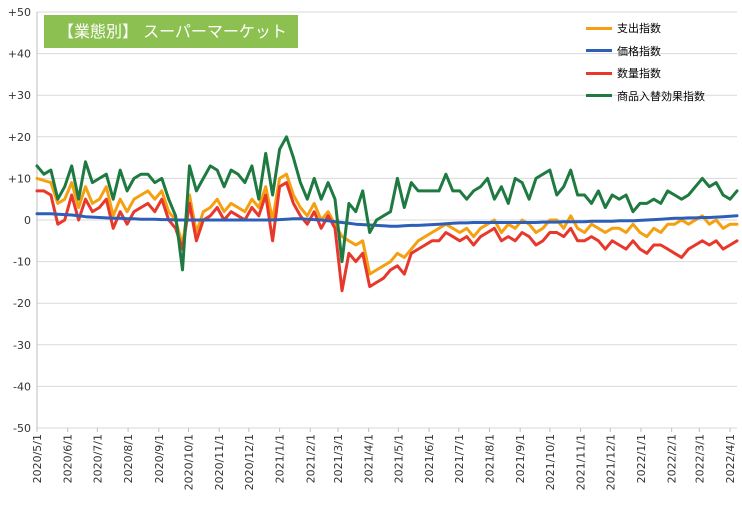 This screenshot has height=509, width=742. Describe the element at coordinates (171, 31) in the screenshot. I see `chart-title: 【業態別】 スーパーマーケット` at that location.